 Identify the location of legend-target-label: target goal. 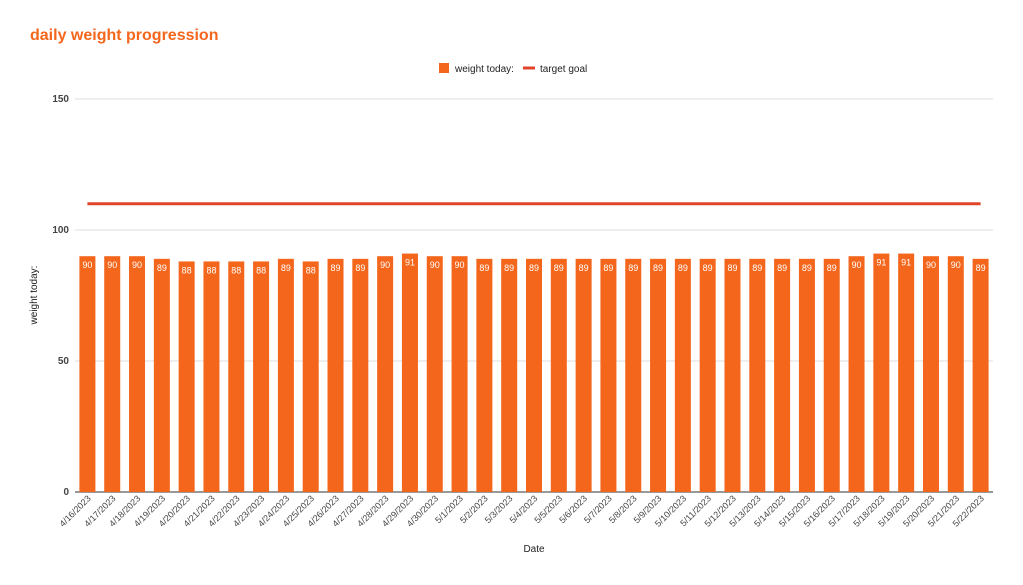
(563, 69).